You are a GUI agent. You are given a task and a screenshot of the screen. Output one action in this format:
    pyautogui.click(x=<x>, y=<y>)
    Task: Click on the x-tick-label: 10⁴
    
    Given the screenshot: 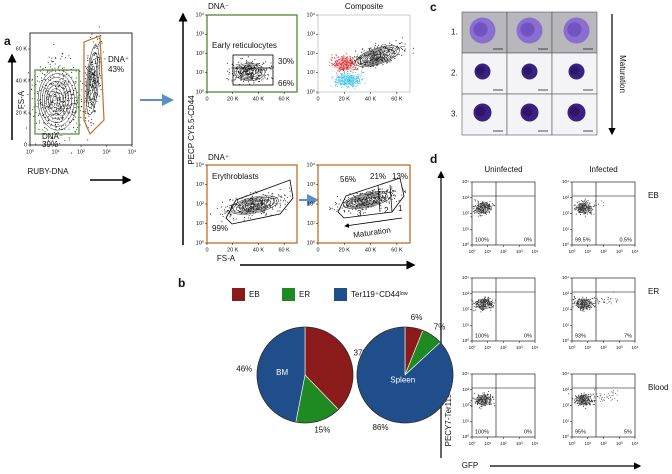 What is the action you would take?
    pyautogui.click(x=635, y=251)
    